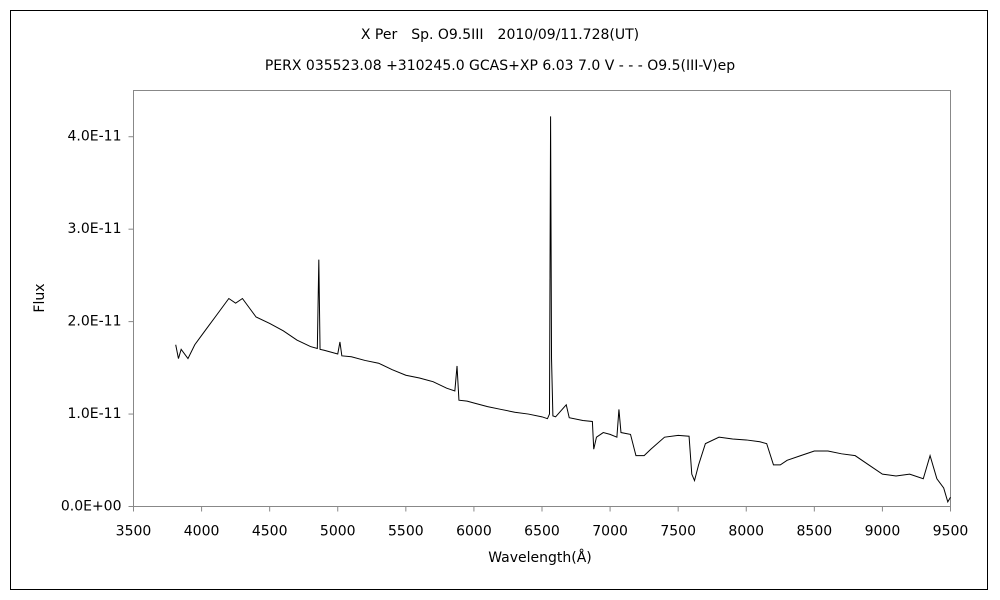 The width and height of the screenshot is (1000, 600). What do you see at coordinates (95, 414) in the screenshot?
I see `y-tick-label: 1.0E-11` at bounding box center [95, 414].